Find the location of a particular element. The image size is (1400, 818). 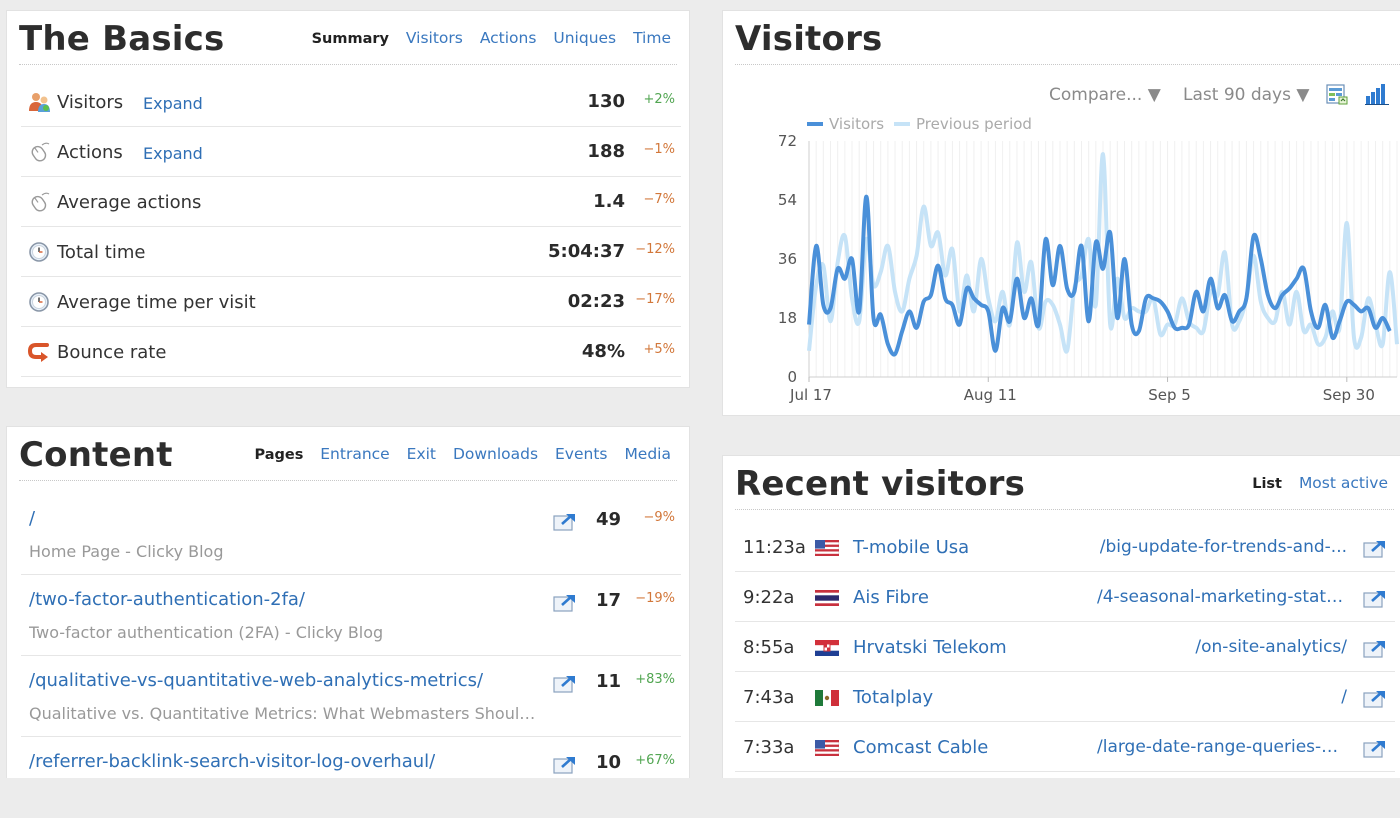

tab-downloads: Downloads is located at coordinates (495, 454).